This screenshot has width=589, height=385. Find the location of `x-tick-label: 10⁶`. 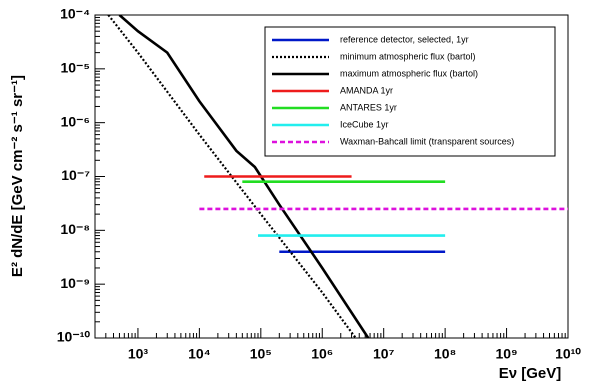

x-tick-label: 10⁶ is located at coordinates (322, 354).